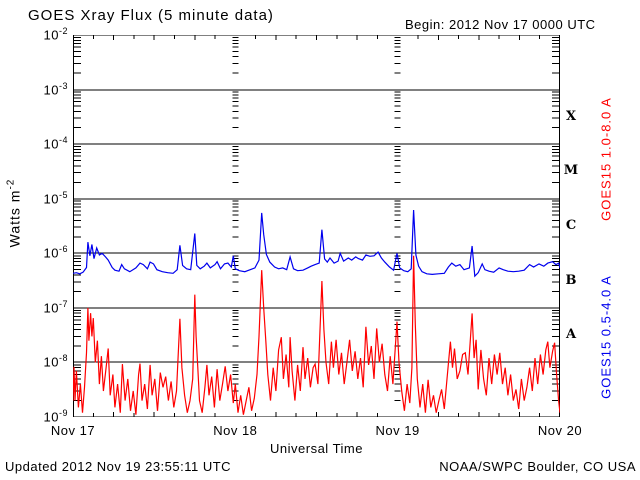  What do you see at coordinates (63, 413) in the screenshot?
I see `y-tick-exponent: -9` at bounding box center [63, 413].